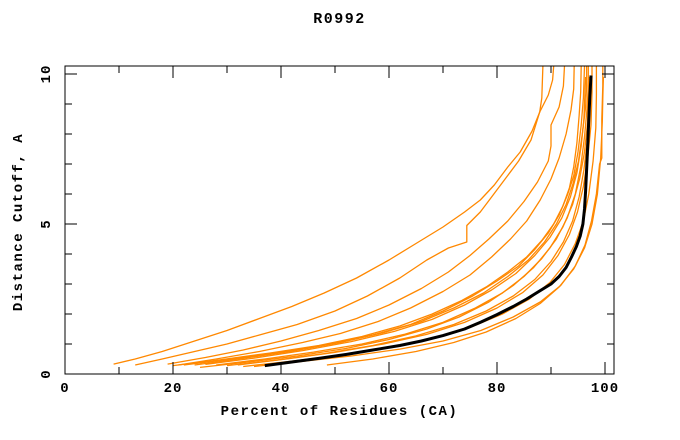  I want to click on x-tick-label-60: 60, so click(389, 389).